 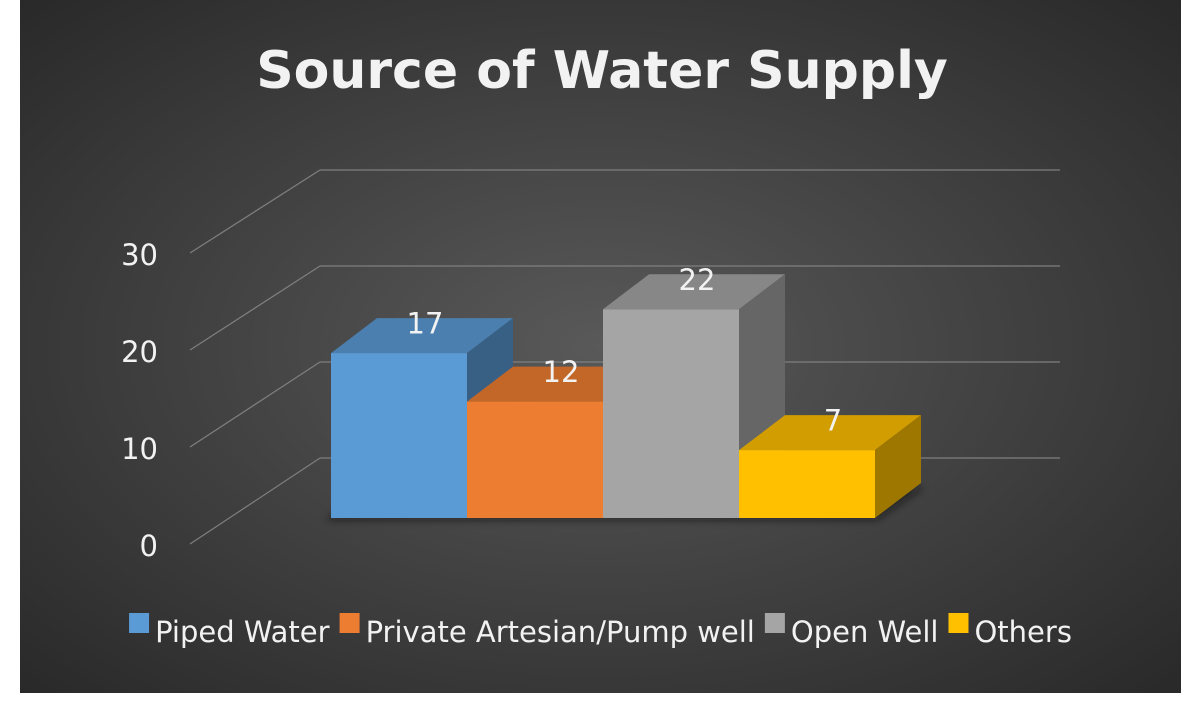 I want to click on legend-label: Open Well, so click(x=865, y=632).